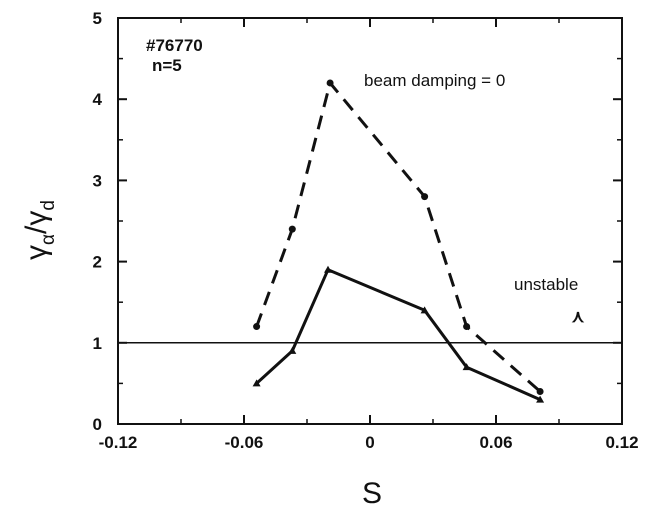  Describe the element at coordinates (495, 442) in the screenshot. I see `x-tick-label: 0.06` at that location.